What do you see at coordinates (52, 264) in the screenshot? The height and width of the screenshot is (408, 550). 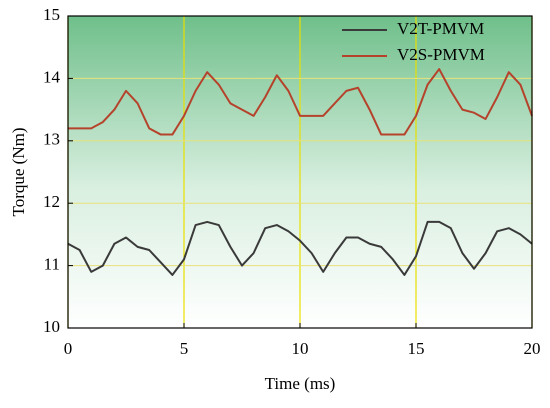 I see `y-tick-label: 11` at bounding box center [52, 264].